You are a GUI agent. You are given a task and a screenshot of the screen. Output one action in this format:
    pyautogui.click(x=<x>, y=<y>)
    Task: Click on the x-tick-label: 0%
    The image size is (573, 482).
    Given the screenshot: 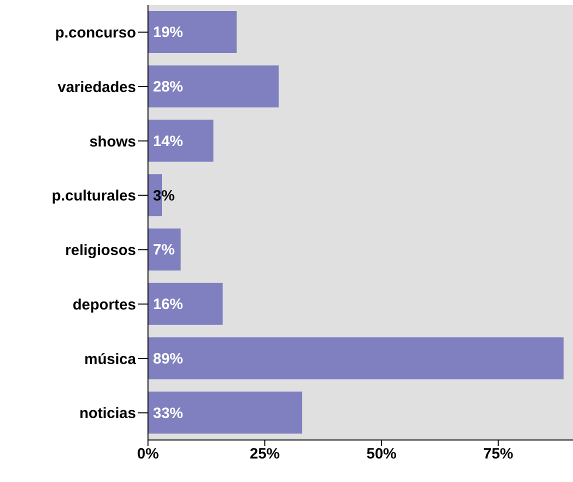 What is the action you would take?
    pyautogui.click(x=148, y=454)
    